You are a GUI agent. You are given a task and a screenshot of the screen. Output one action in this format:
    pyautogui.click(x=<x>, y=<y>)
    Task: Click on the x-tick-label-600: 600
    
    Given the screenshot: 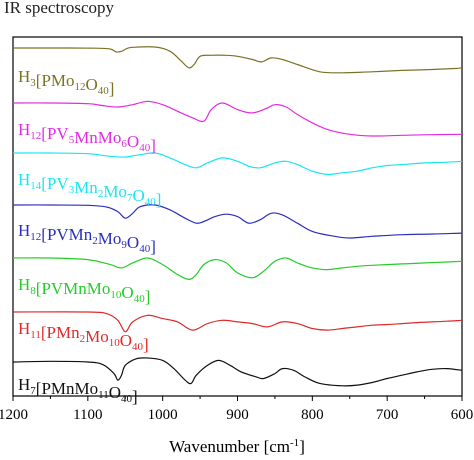 What is the action you would take?
    pyautogui.click(x=462, y=415)
    